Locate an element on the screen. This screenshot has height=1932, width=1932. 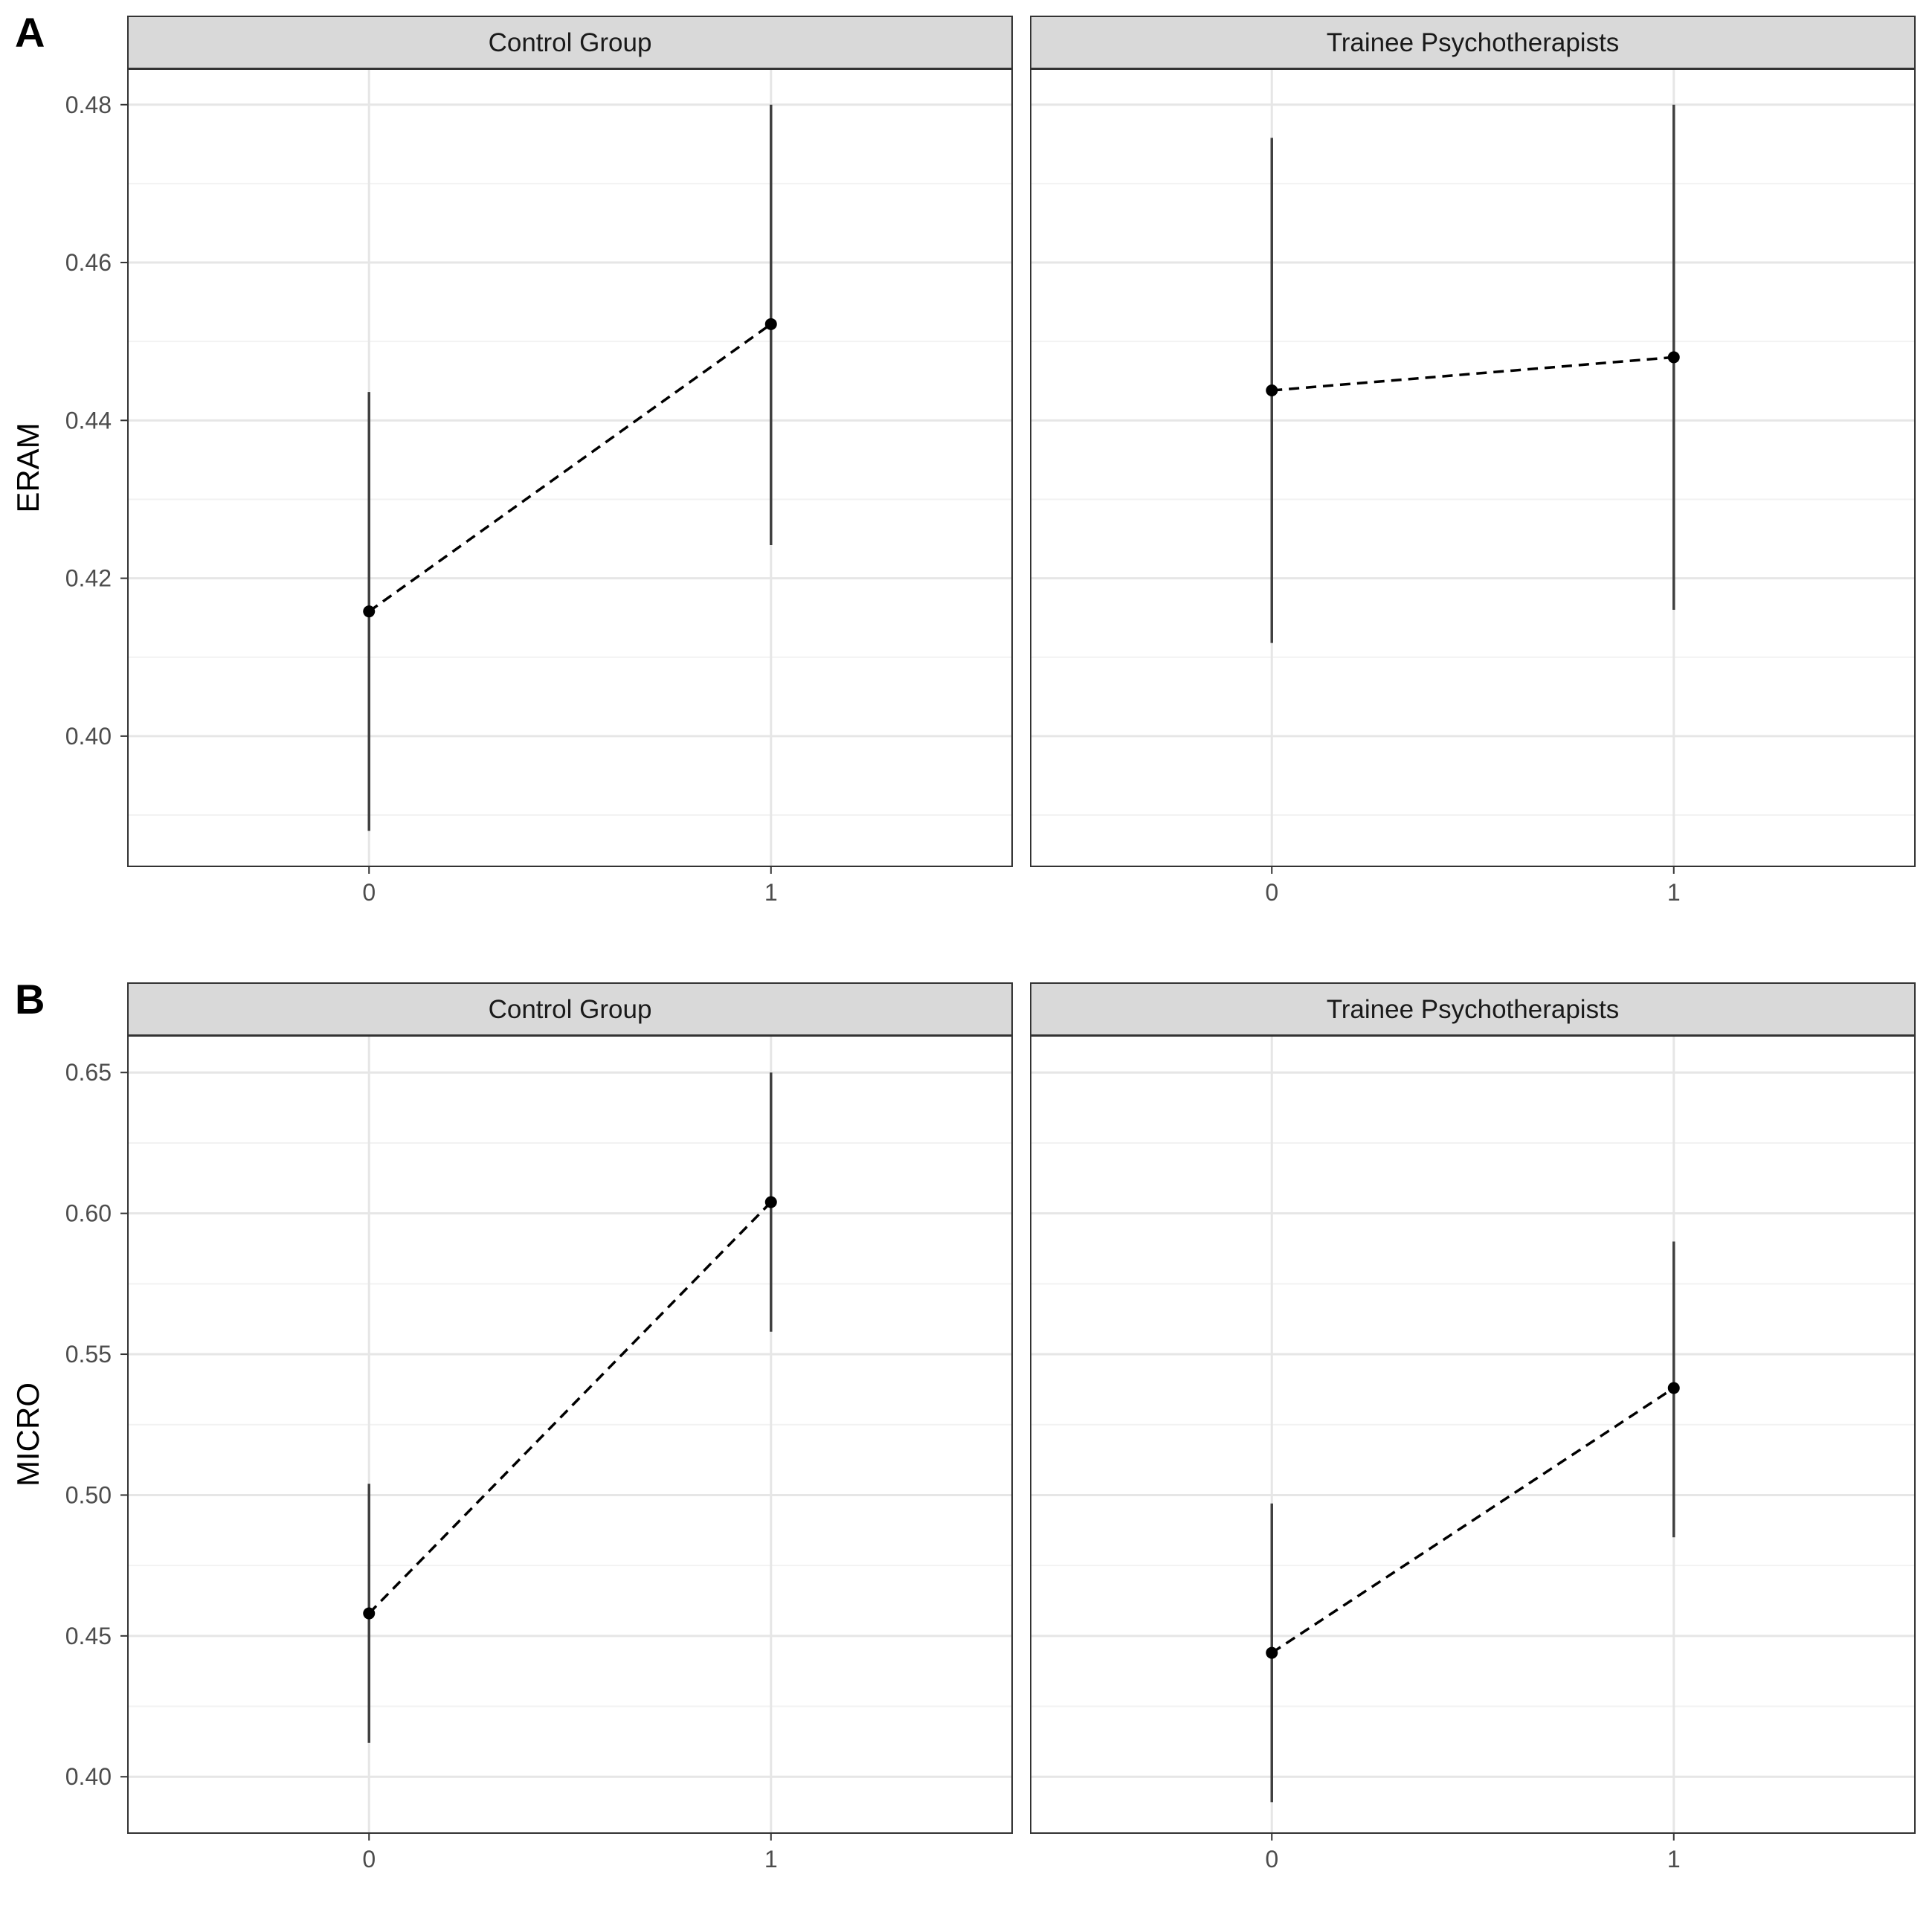
y-tick-label: 0.48 is located at coordinates (88, 104).